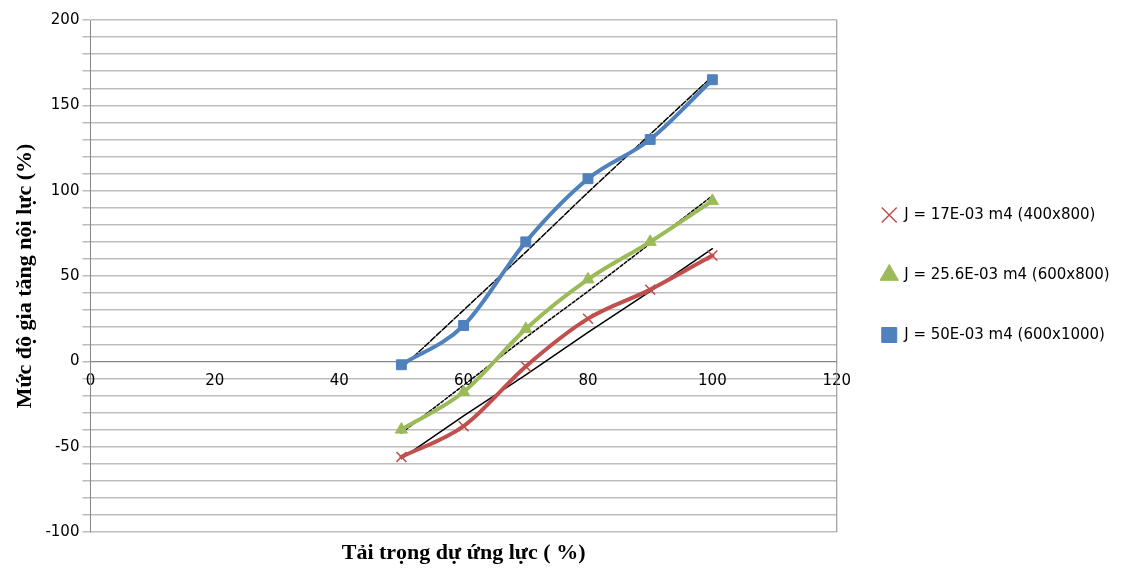  What do you see at coordinates (74, 360) in the screenshot?
I see `y-tick-label: 0` at bounding box center [74, 360].